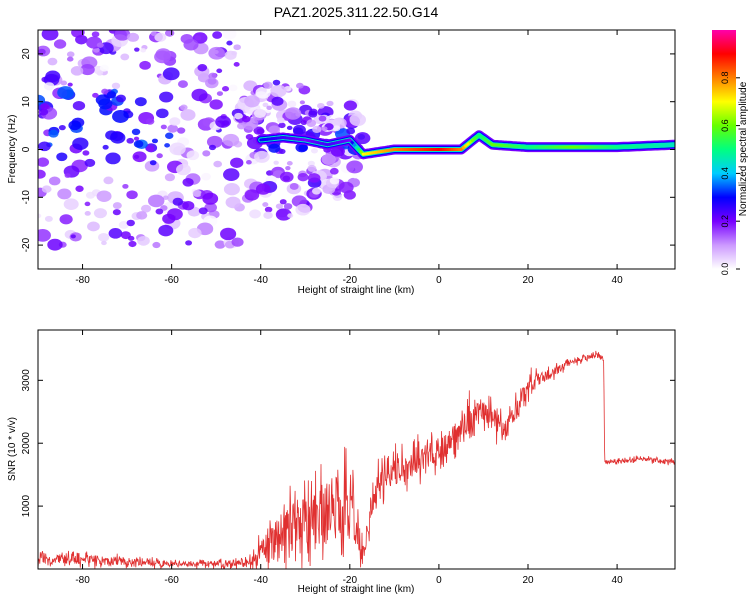 Image resolution: width=750 pixels, height=600 pixels. Describe the element at coordinates (26, 443) in the screenshot. I see `snr-y-tick-label: 2000` at that location.